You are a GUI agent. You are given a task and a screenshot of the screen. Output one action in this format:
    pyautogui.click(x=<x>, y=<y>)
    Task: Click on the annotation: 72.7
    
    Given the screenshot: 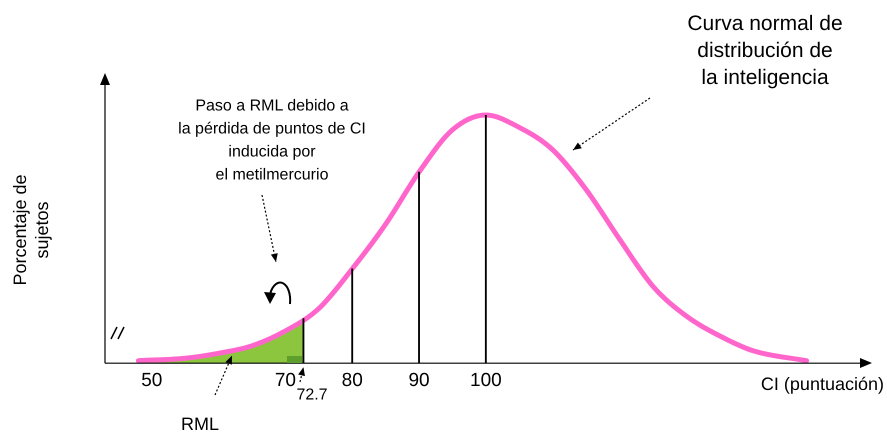 What is the action you would take?
    pyautogui.click(x=312, y=395)
    